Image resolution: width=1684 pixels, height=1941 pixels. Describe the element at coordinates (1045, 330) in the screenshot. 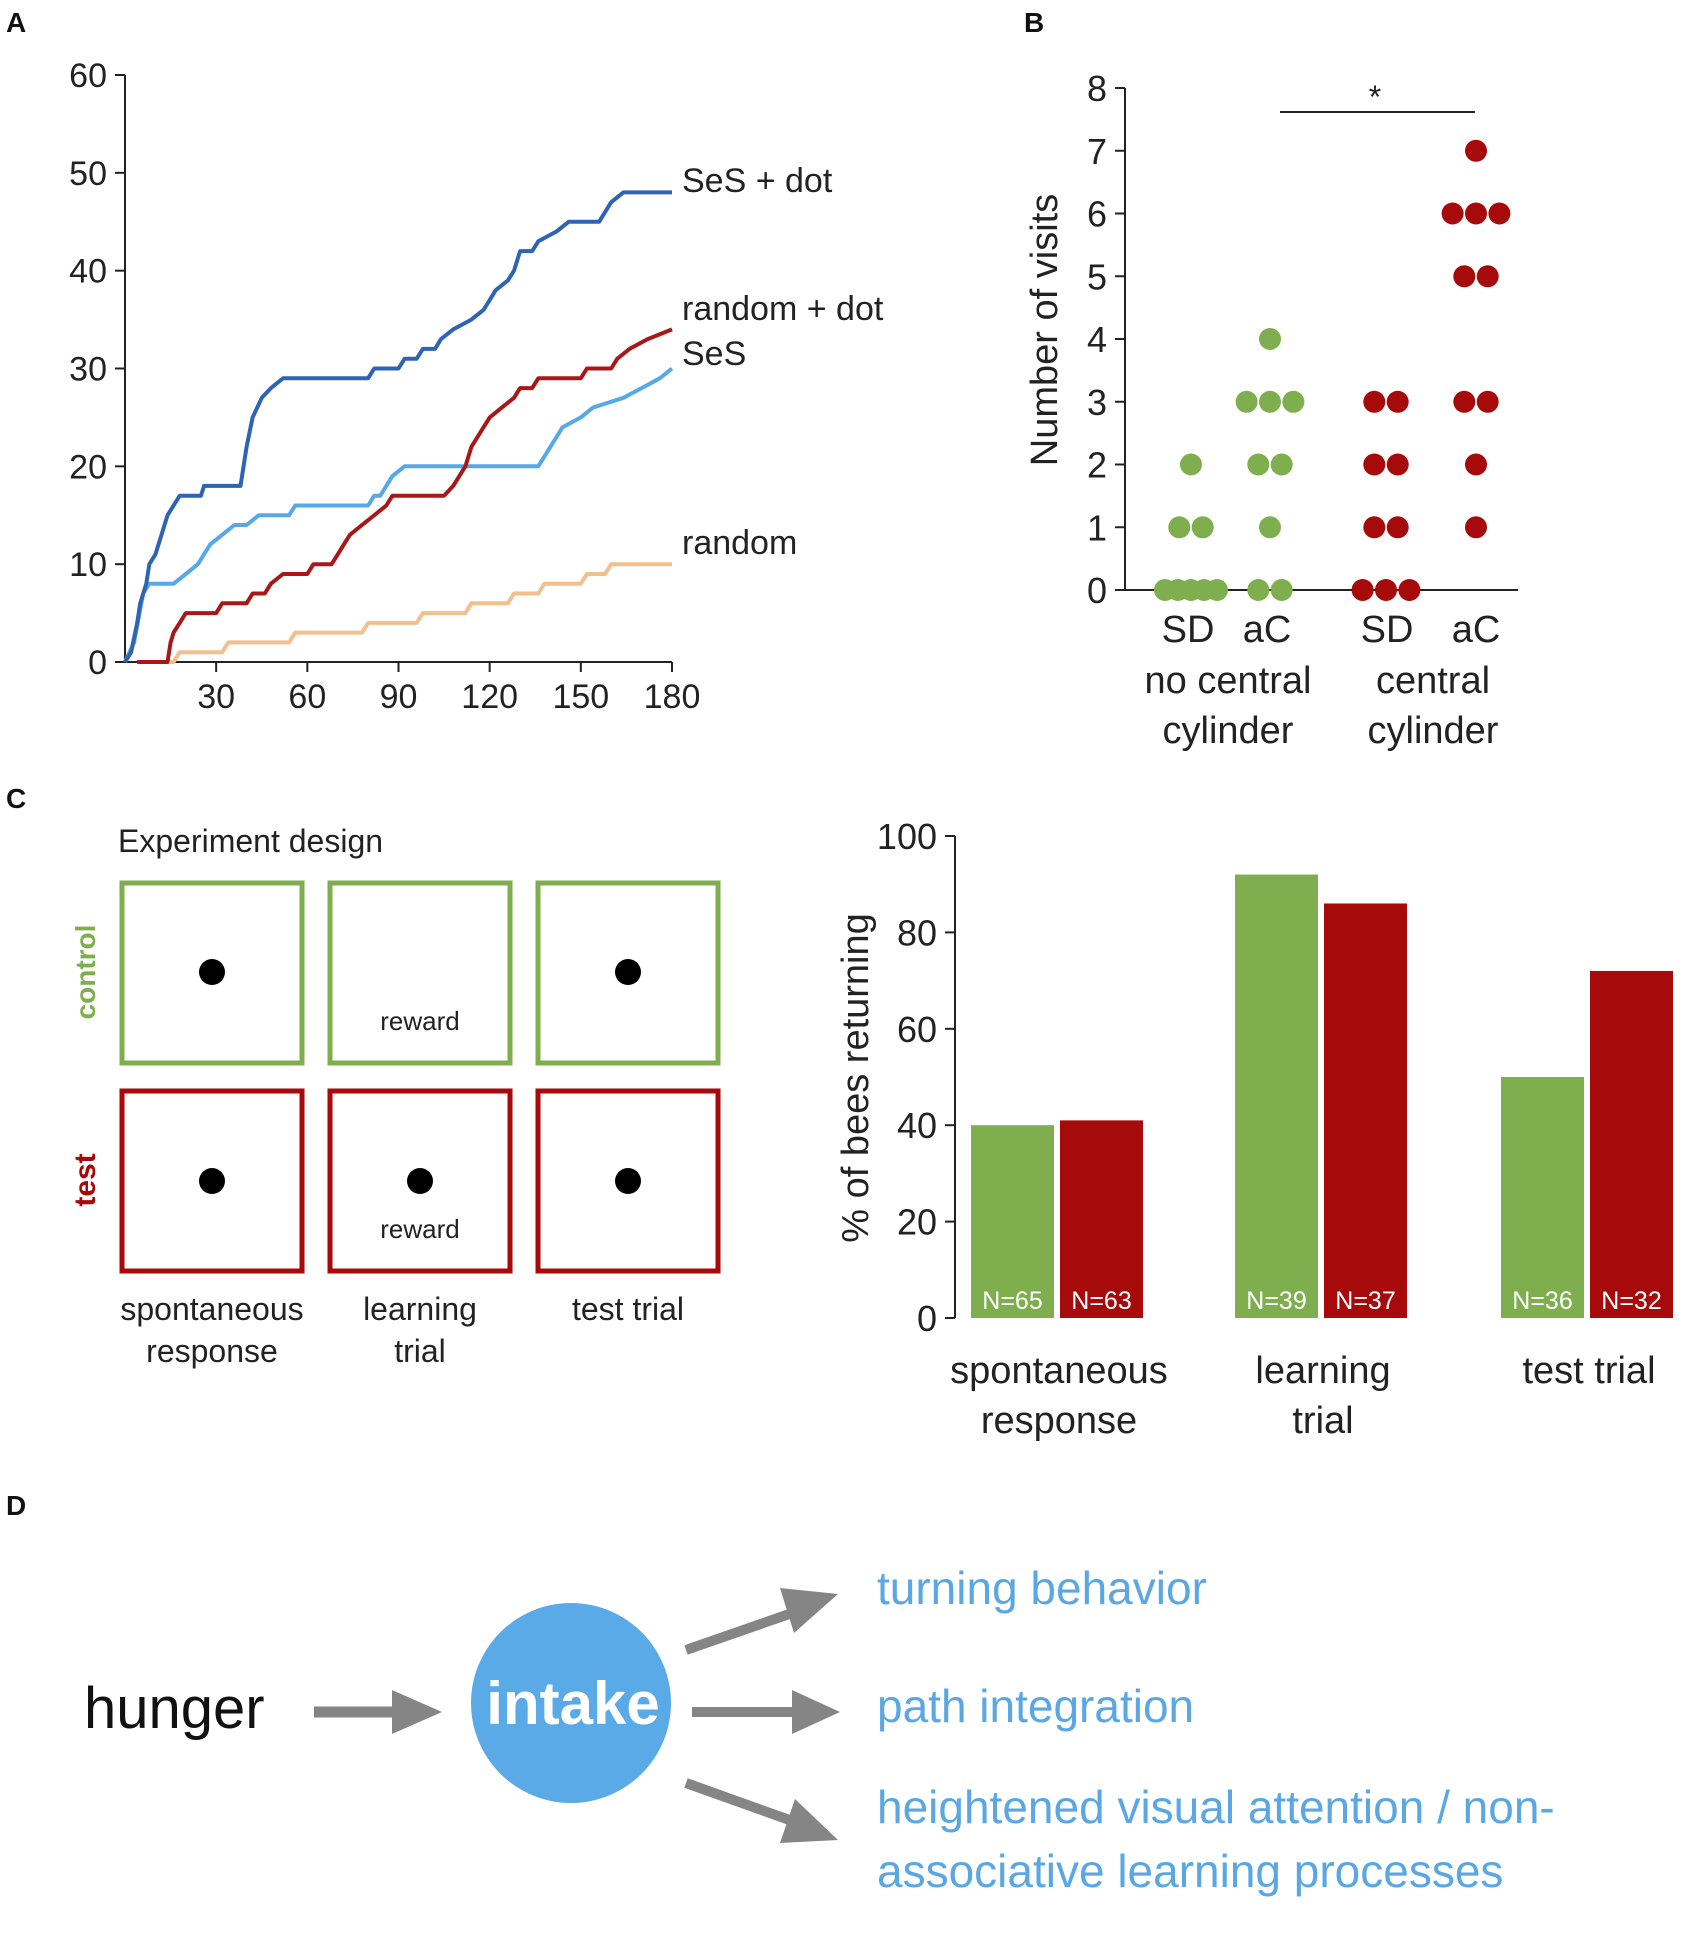

I see `b-y-axis-label: Number of visits` at that location.